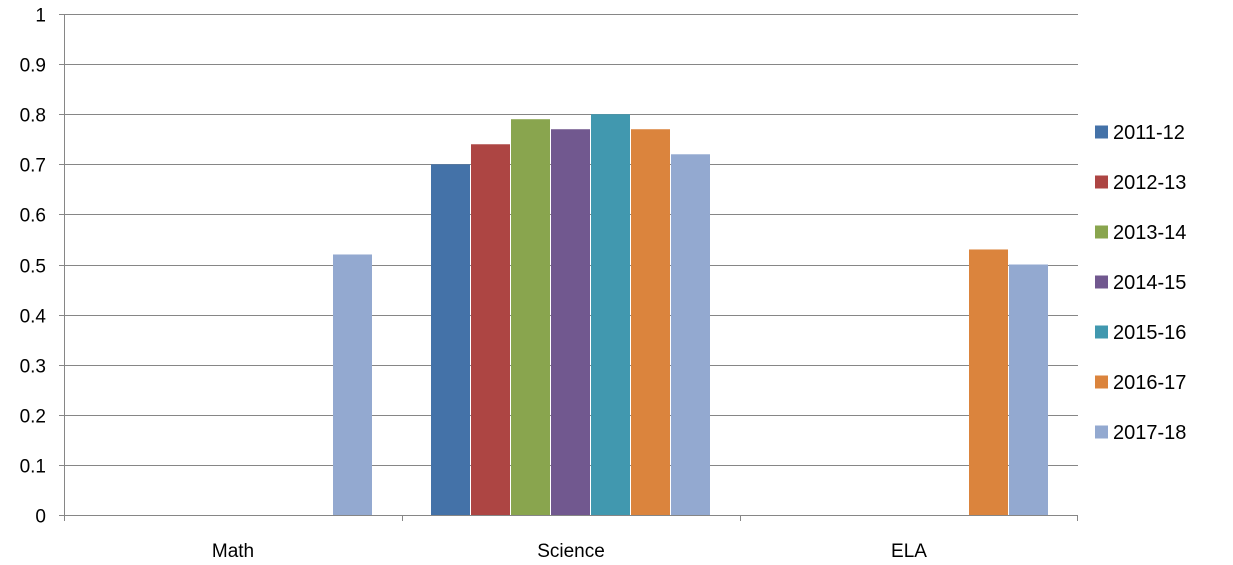 The height and width of the screenshot is (565, 1233). I want to click on category-label: Science, so click(571, 551).